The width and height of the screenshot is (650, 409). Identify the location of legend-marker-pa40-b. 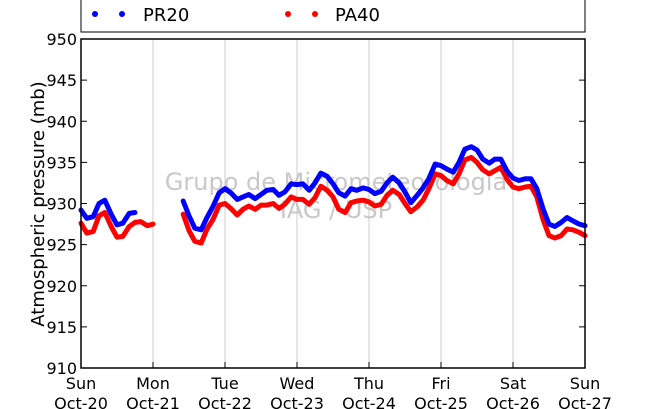
(315, 14).